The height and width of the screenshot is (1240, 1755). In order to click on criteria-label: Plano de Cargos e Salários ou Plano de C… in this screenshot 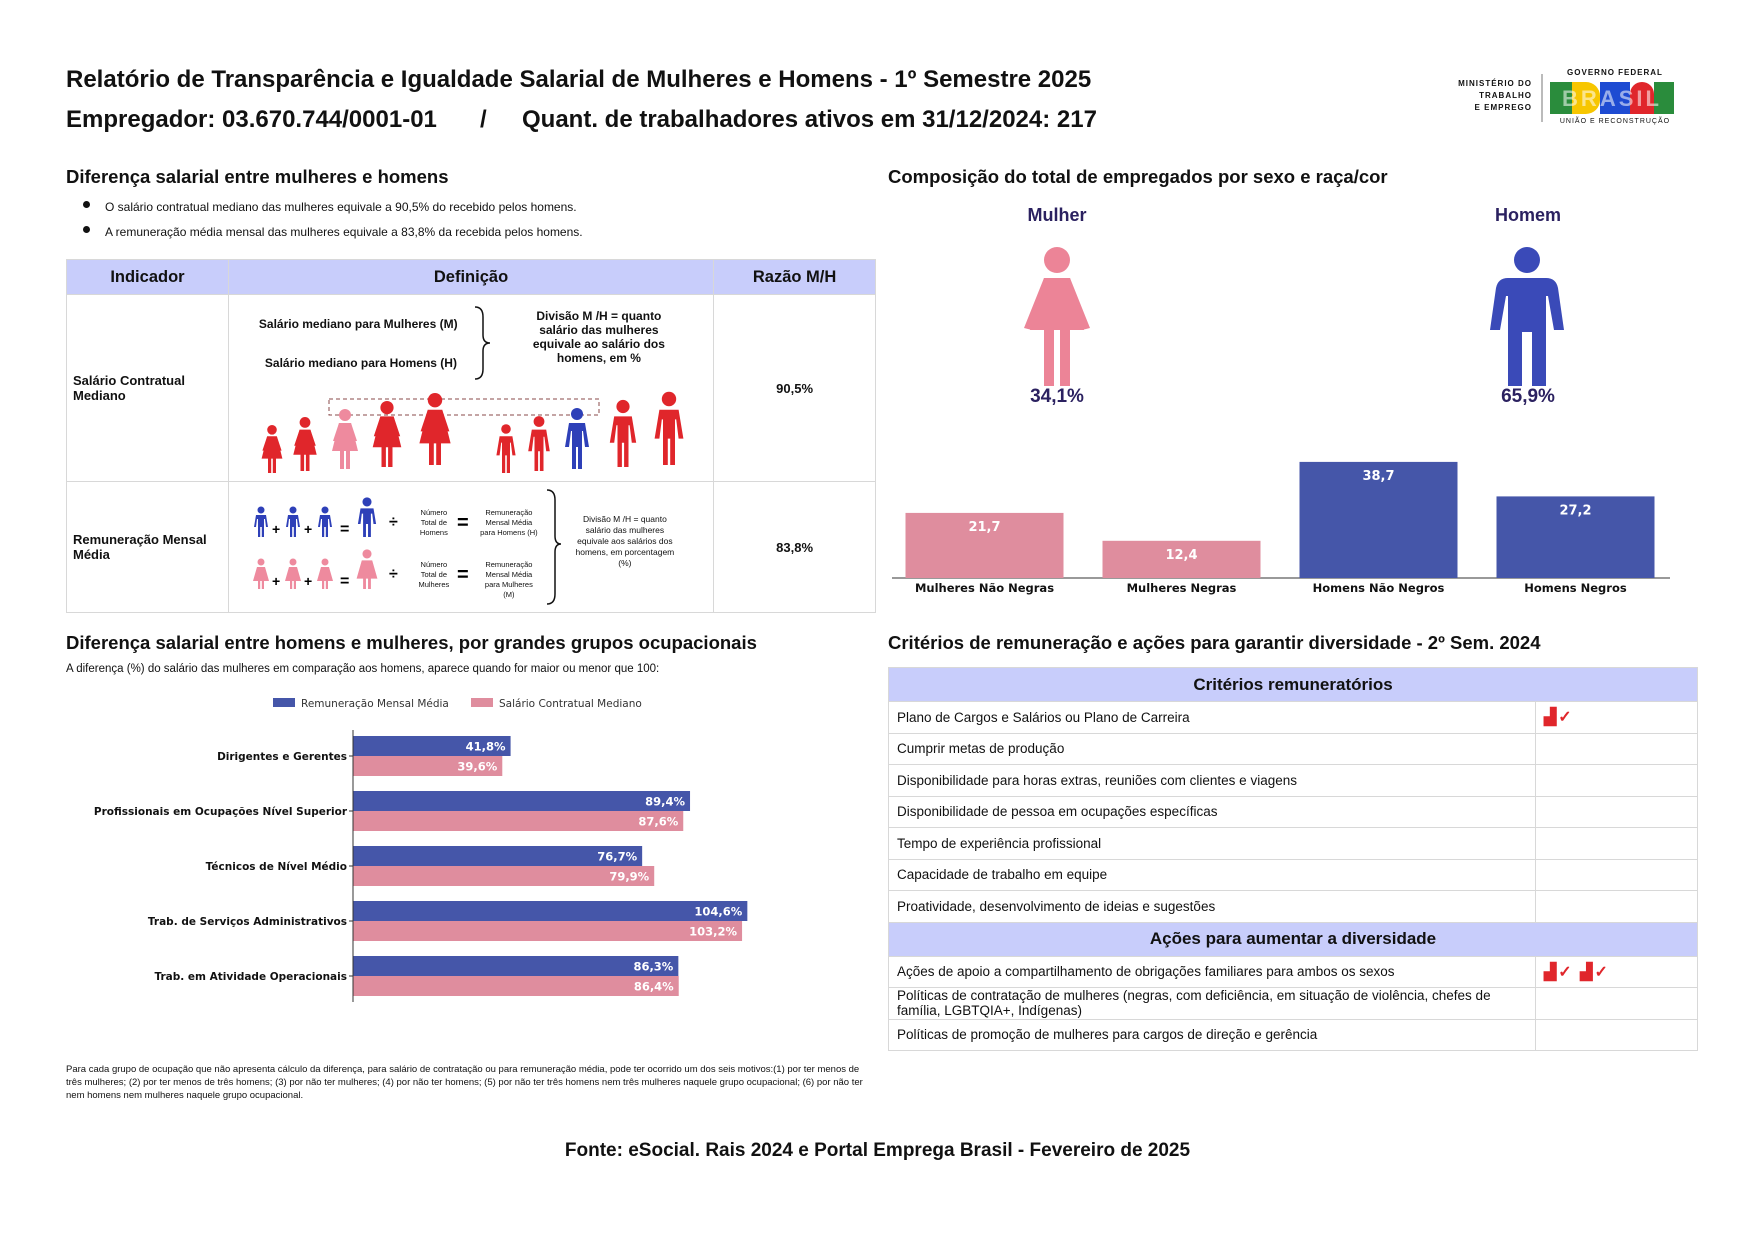, I will do `click(1212, 717)`.